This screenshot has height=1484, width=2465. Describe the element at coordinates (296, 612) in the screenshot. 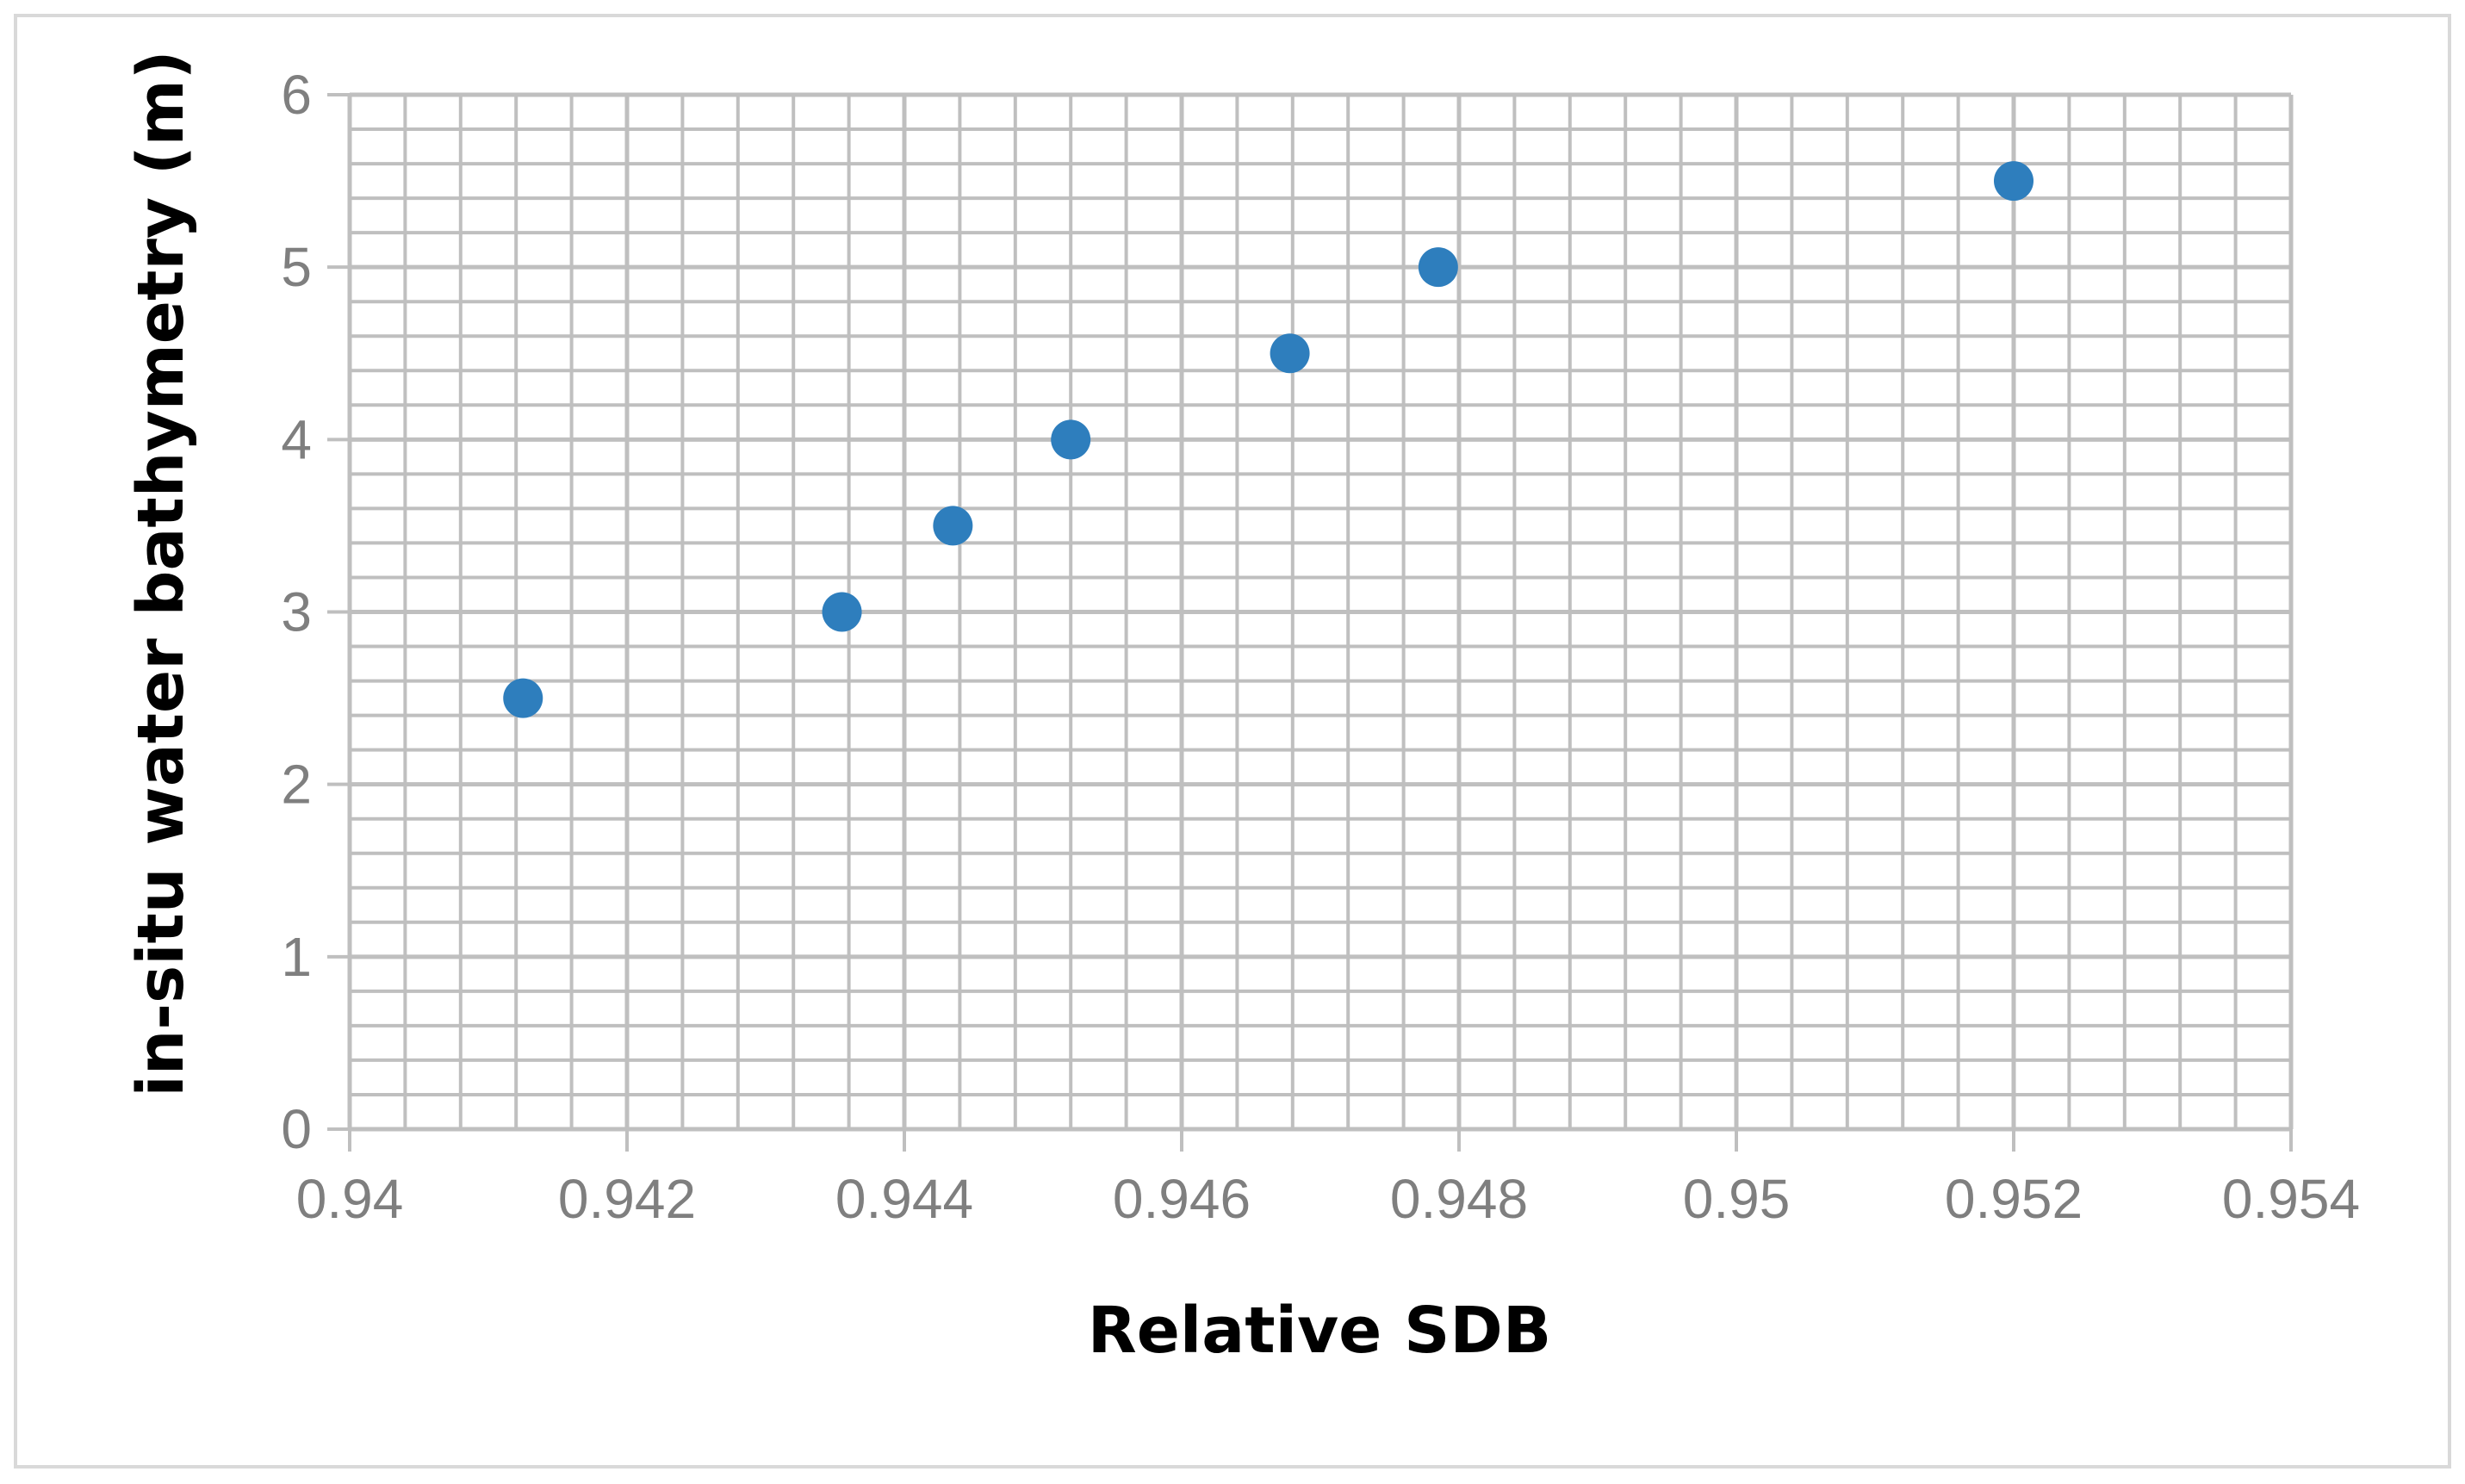

I see `y-tick-label: 3` at that location.